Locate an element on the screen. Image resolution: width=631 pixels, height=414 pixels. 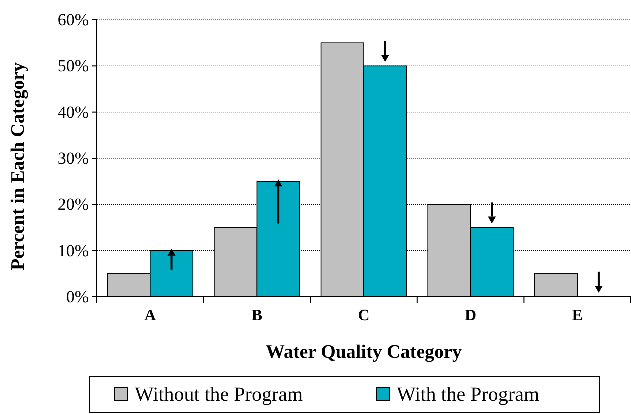
x-tick-label: E is located at coordinates (577, 315).